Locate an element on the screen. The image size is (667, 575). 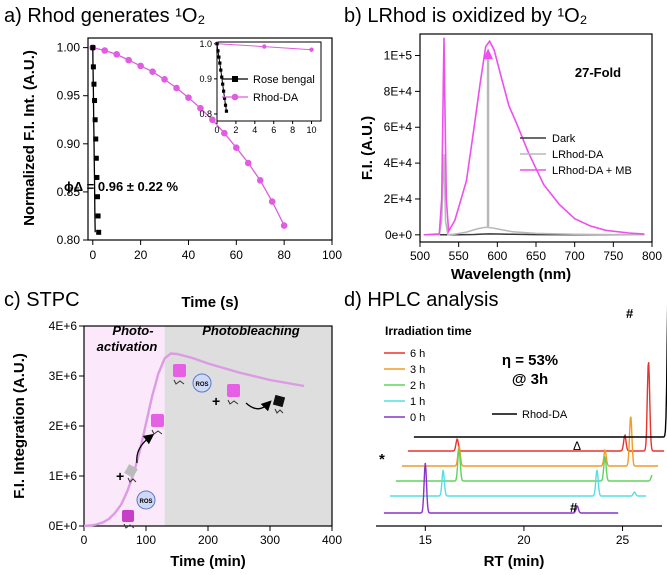
panel-b-ylabel: F.I. (A.U.) is located at coordinates (367, 148).